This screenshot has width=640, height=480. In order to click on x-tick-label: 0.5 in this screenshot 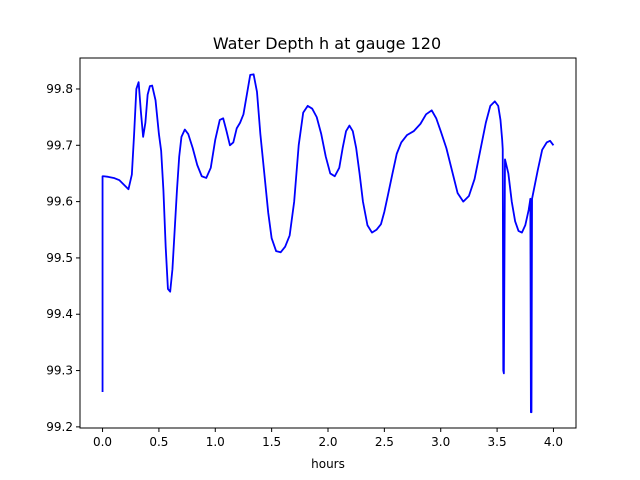, I will do `click(158, 442)`.